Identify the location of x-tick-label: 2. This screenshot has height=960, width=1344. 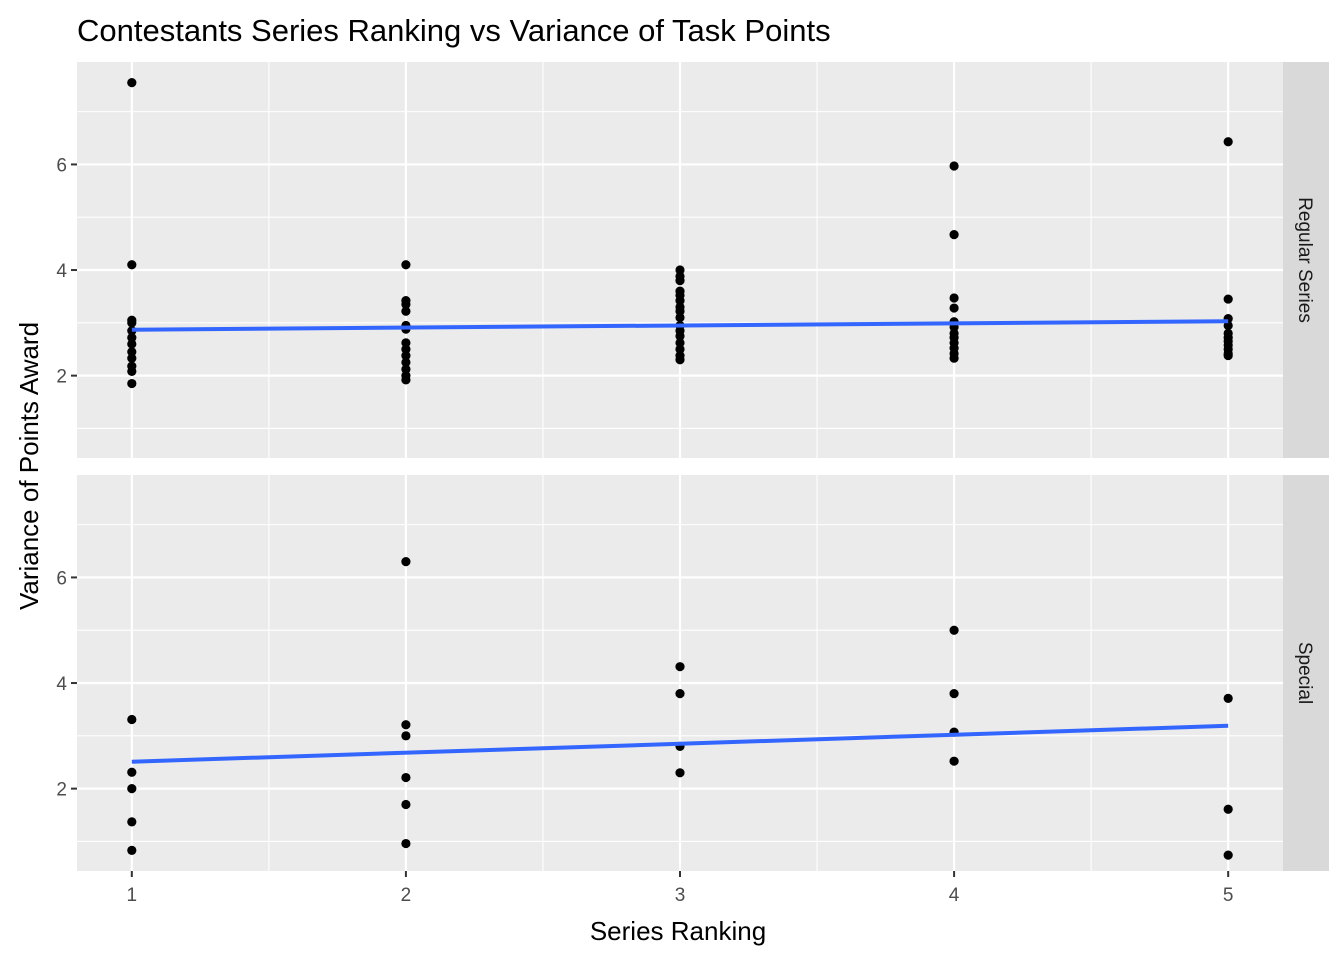
(406, 895).